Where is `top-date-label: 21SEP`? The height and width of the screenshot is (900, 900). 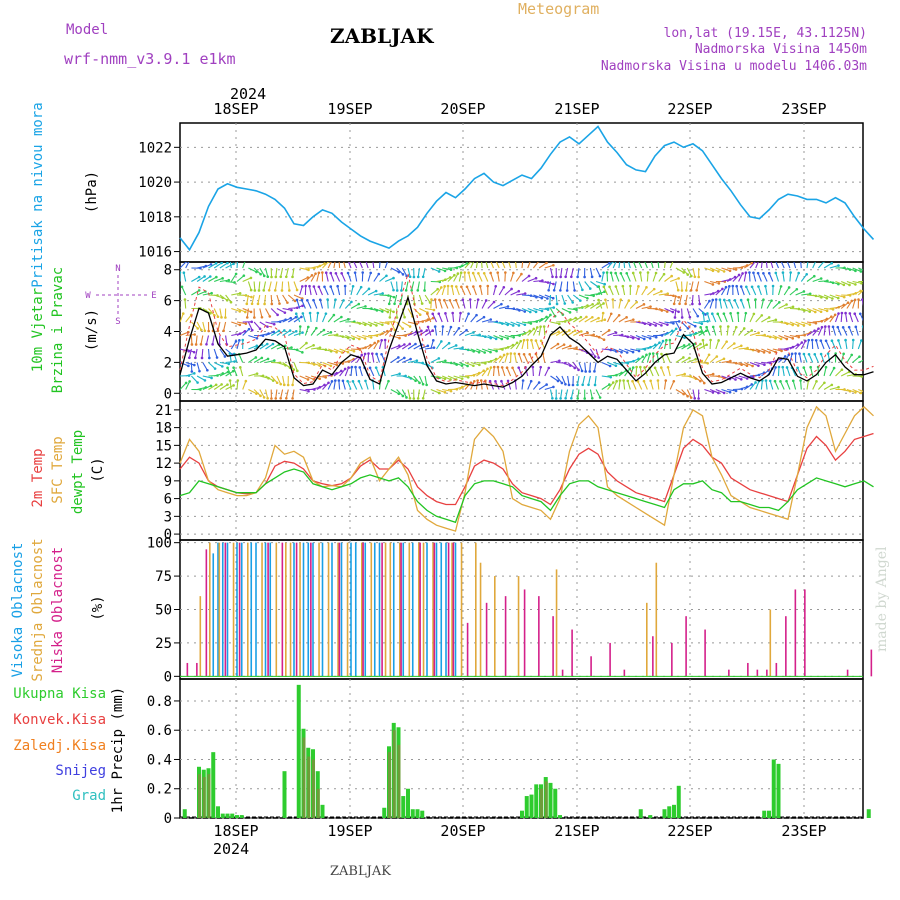 top-date-label: 21SEP is located at coordinates (576, 109).